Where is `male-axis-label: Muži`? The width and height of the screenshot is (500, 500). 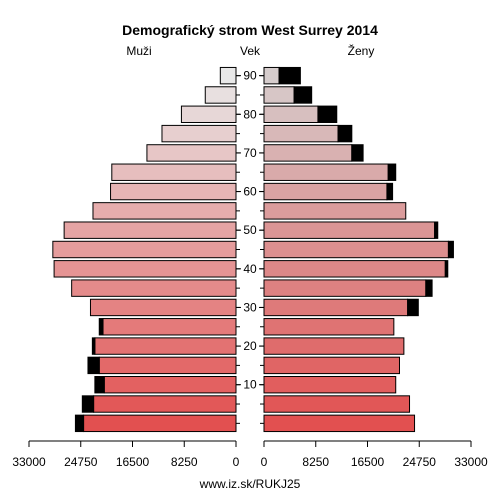
male-axis-label: Muži is located at coordinates (138, 51).